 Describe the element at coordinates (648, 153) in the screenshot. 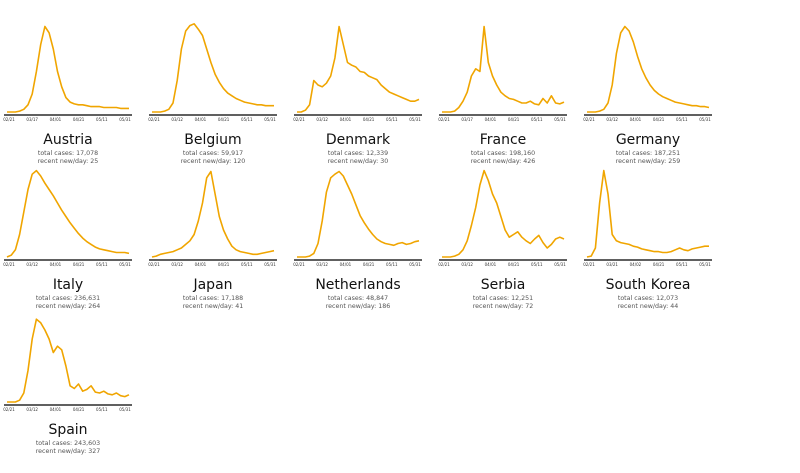

I see `total-cases-label: total cases: 187,251` at that location.